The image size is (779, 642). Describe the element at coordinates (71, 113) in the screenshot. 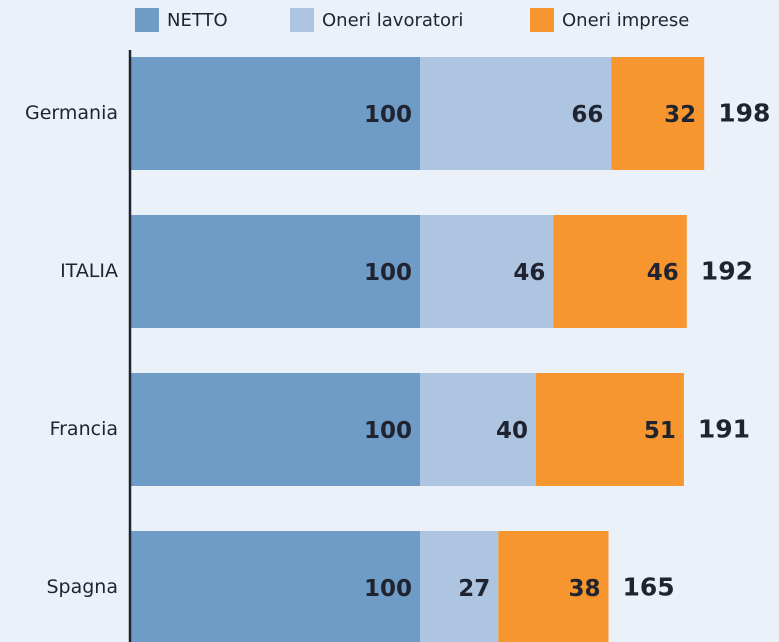

I see `category-label: Germania` at that location.